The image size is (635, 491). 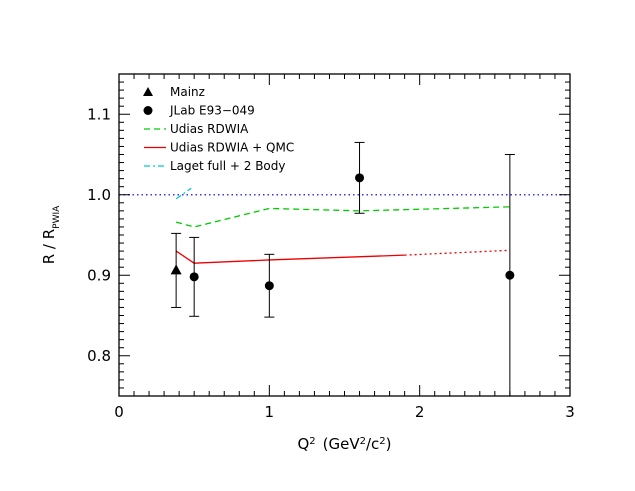 I want to click on y-tick-label: 1.0, so click(x=99, y=195).